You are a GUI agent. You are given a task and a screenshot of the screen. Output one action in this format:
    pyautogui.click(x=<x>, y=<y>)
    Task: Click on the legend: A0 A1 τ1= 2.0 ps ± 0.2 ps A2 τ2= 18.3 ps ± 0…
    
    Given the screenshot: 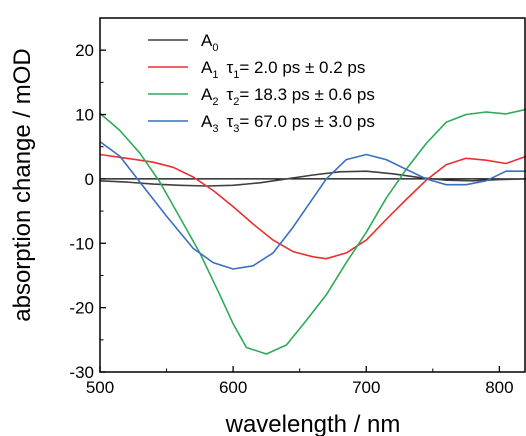 What is the action you would take?
    pyautogui.click(x=261, y=83)
    